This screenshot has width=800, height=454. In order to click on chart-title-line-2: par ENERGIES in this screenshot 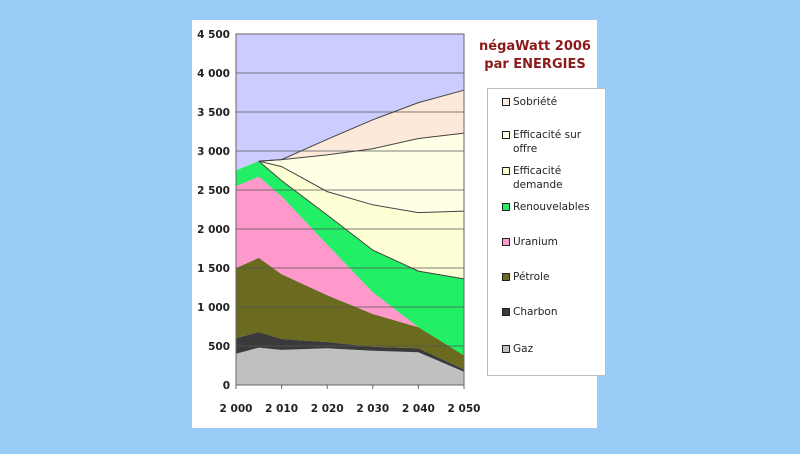, I will do `click(535, 64)`.